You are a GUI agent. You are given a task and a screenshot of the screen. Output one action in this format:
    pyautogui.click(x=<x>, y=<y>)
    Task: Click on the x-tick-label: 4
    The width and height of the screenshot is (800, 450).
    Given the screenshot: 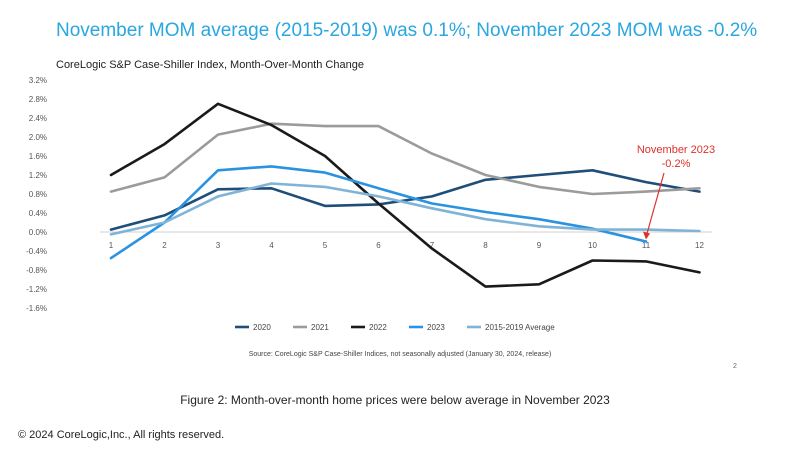 What is the action you would take?
    pyautogui.click(x=271, y=245)
    